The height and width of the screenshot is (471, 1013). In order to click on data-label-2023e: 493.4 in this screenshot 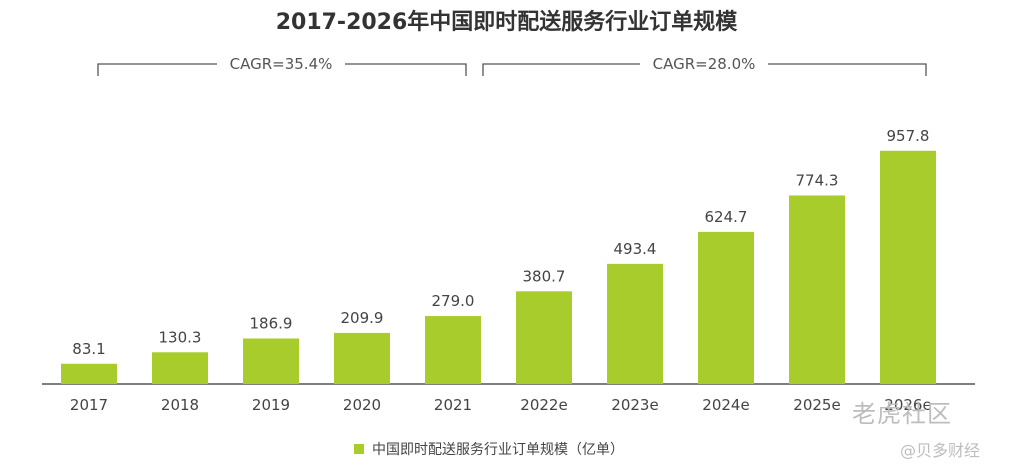, I will do `click(635, 249)`.